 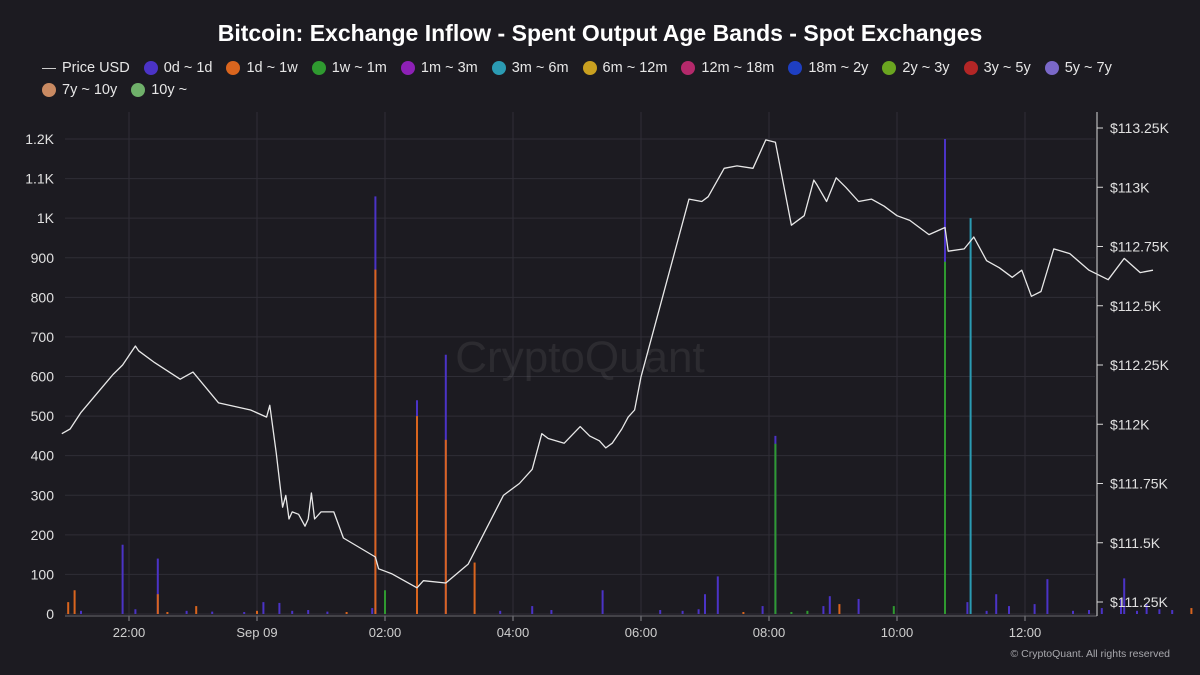 What do you see at coordinates (738, 68) in the screenshot?
I see `legend-label: 12m ~ 18m` at bounding box center [738, 68].